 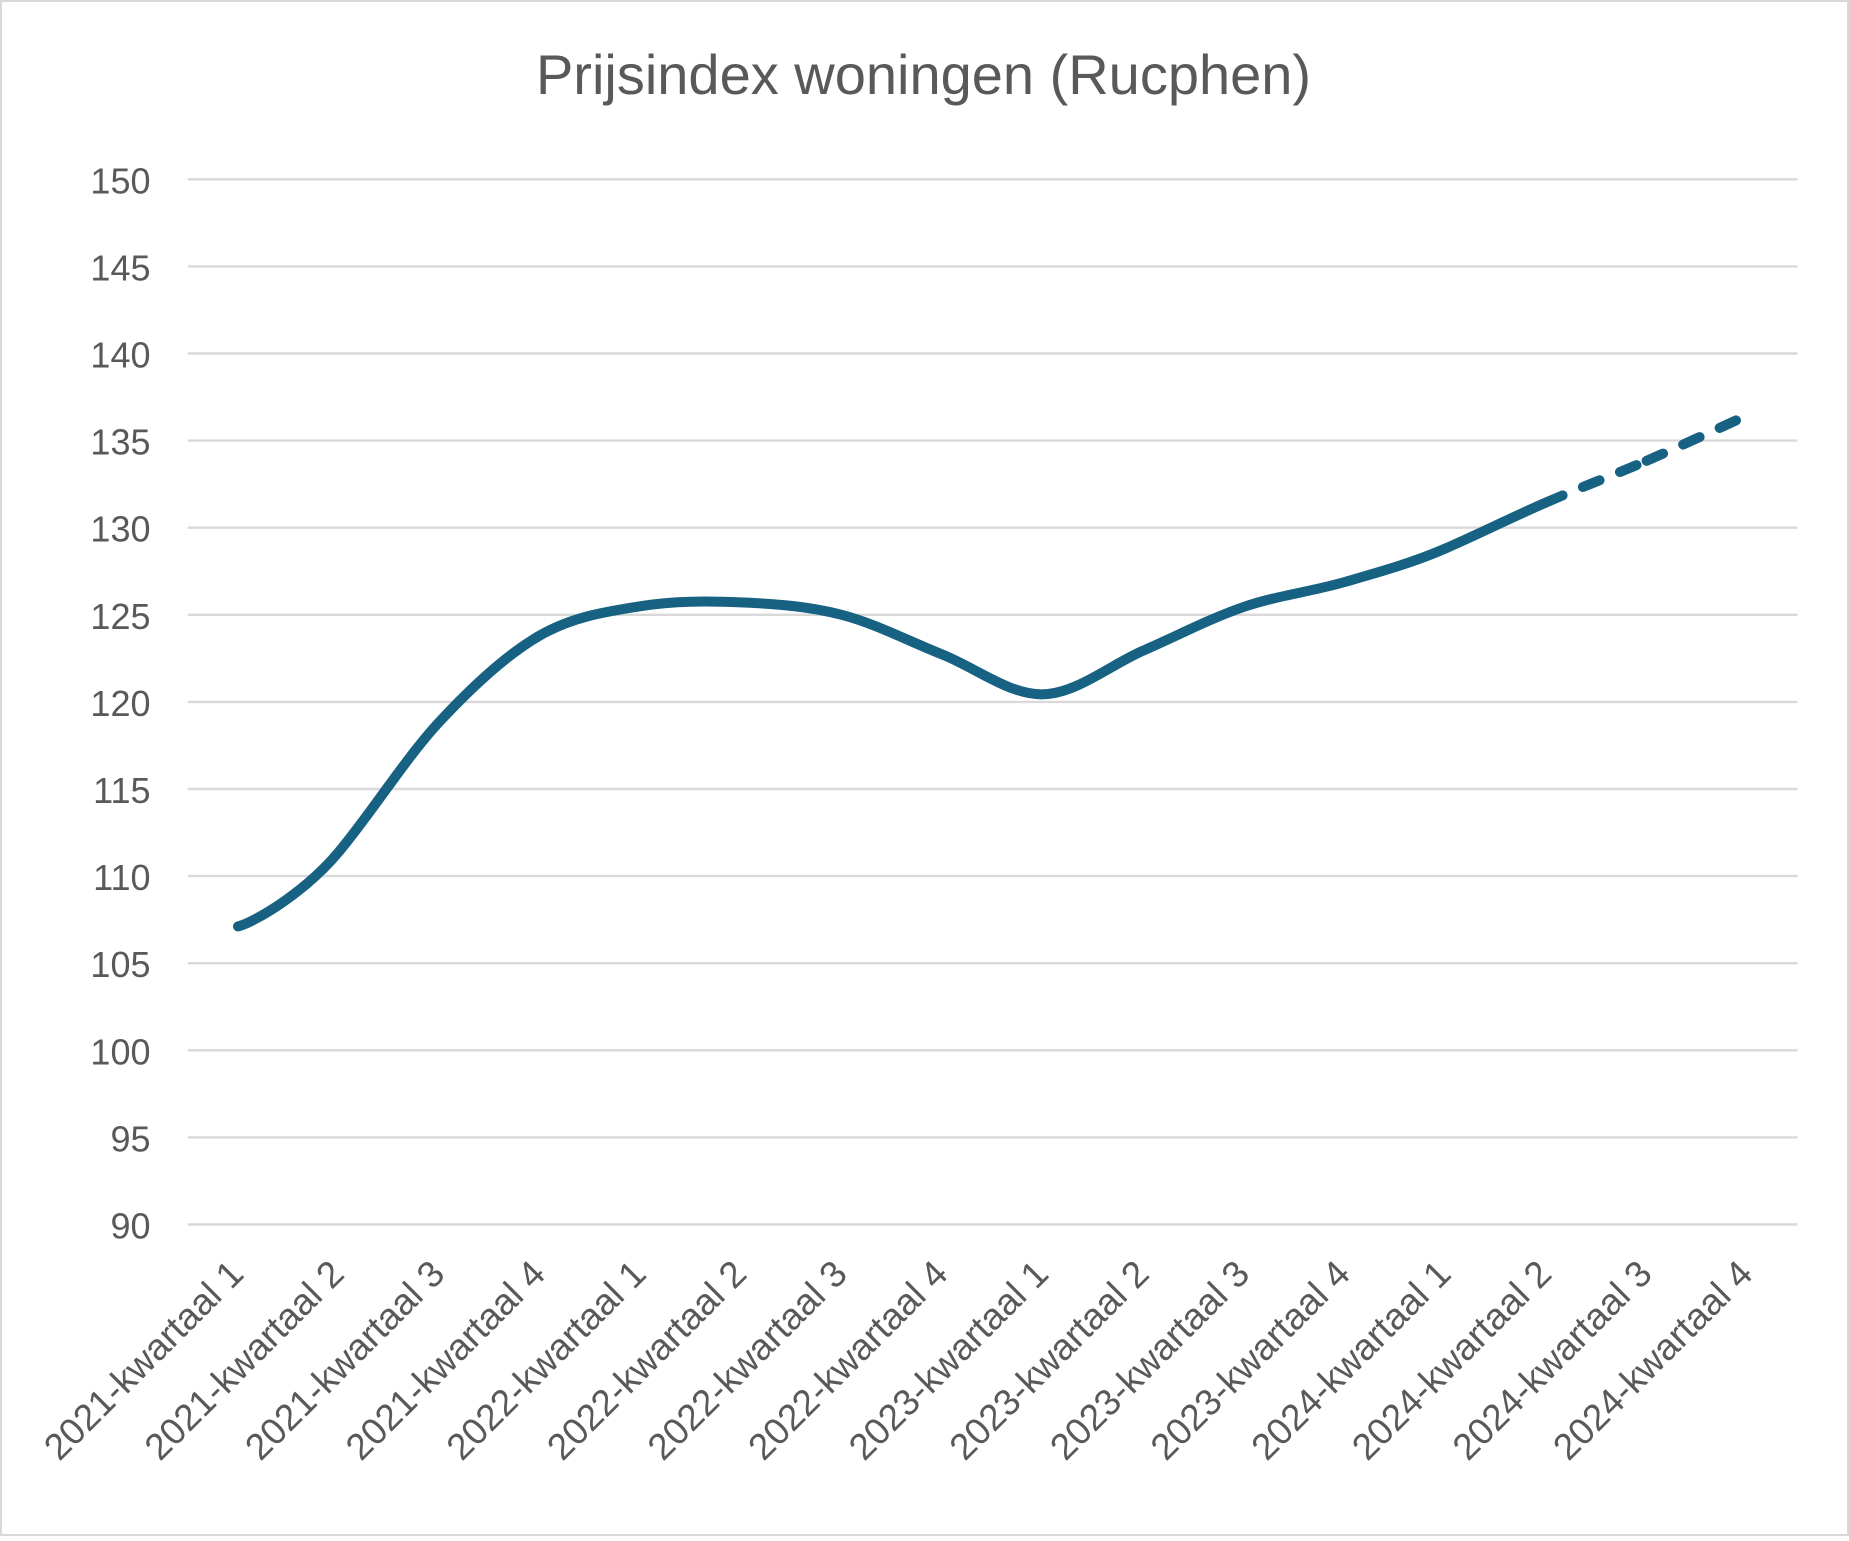 I want to click on svg-text: 125, so click(x=120, y=616).